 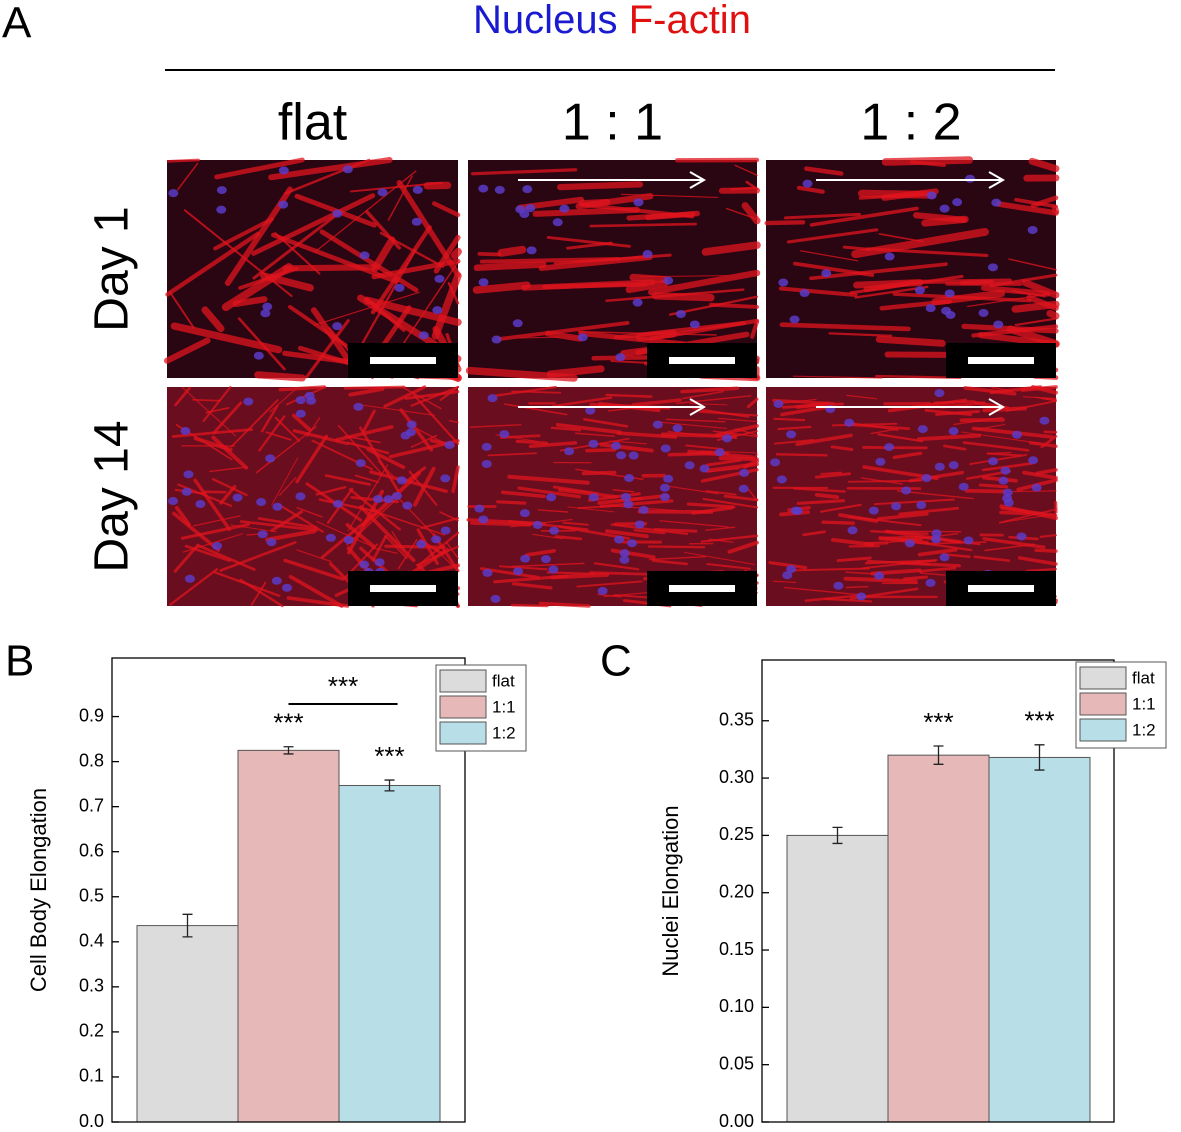 What do you see at coordinates (1144, 703) in the screenshot?
I see `legend-label: 1:1` at bounding box center [1144, 703].